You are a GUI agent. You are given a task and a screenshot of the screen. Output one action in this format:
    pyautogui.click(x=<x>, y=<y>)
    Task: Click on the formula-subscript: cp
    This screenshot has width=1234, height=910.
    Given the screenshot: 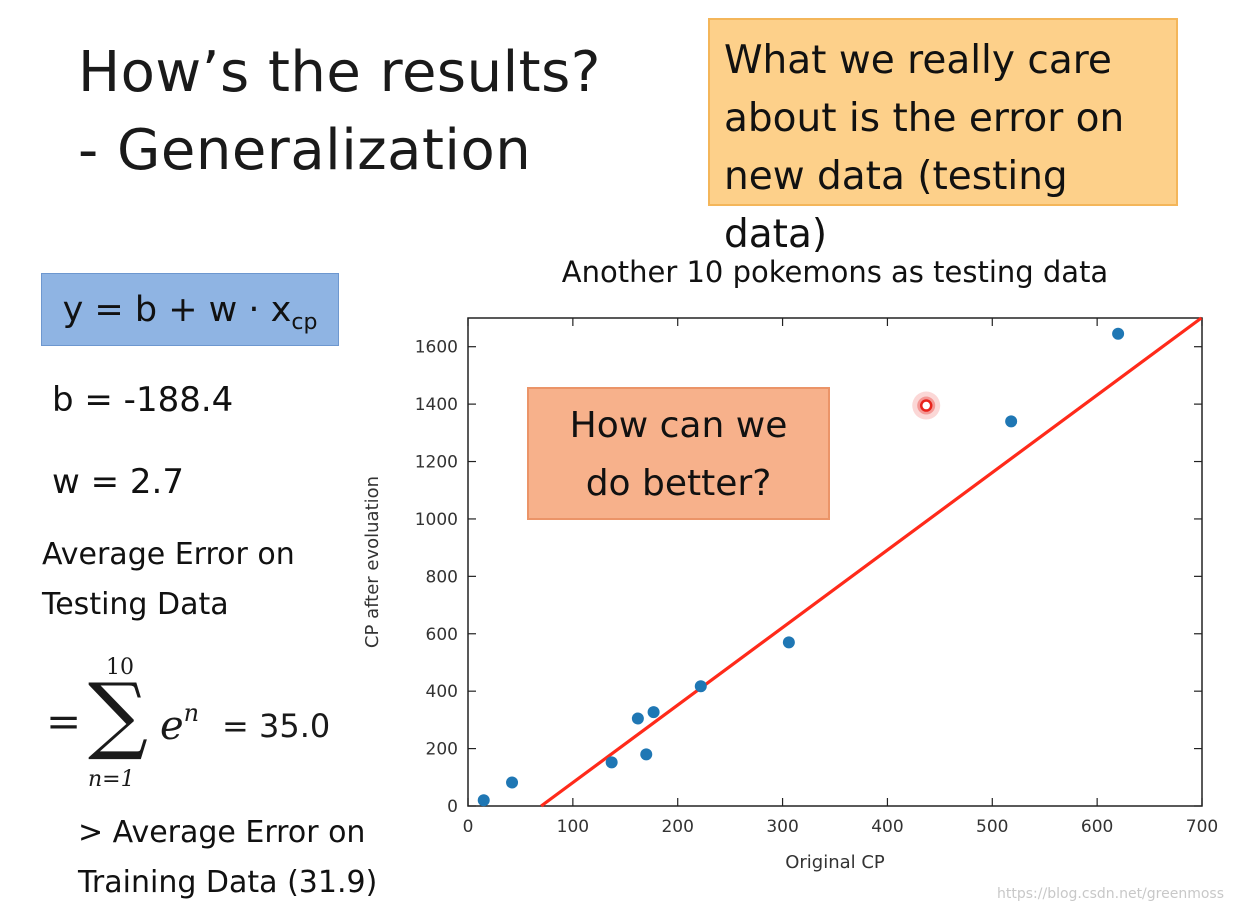 What is the action you would take?
    pyautogui.click(x=304, y=322)
    